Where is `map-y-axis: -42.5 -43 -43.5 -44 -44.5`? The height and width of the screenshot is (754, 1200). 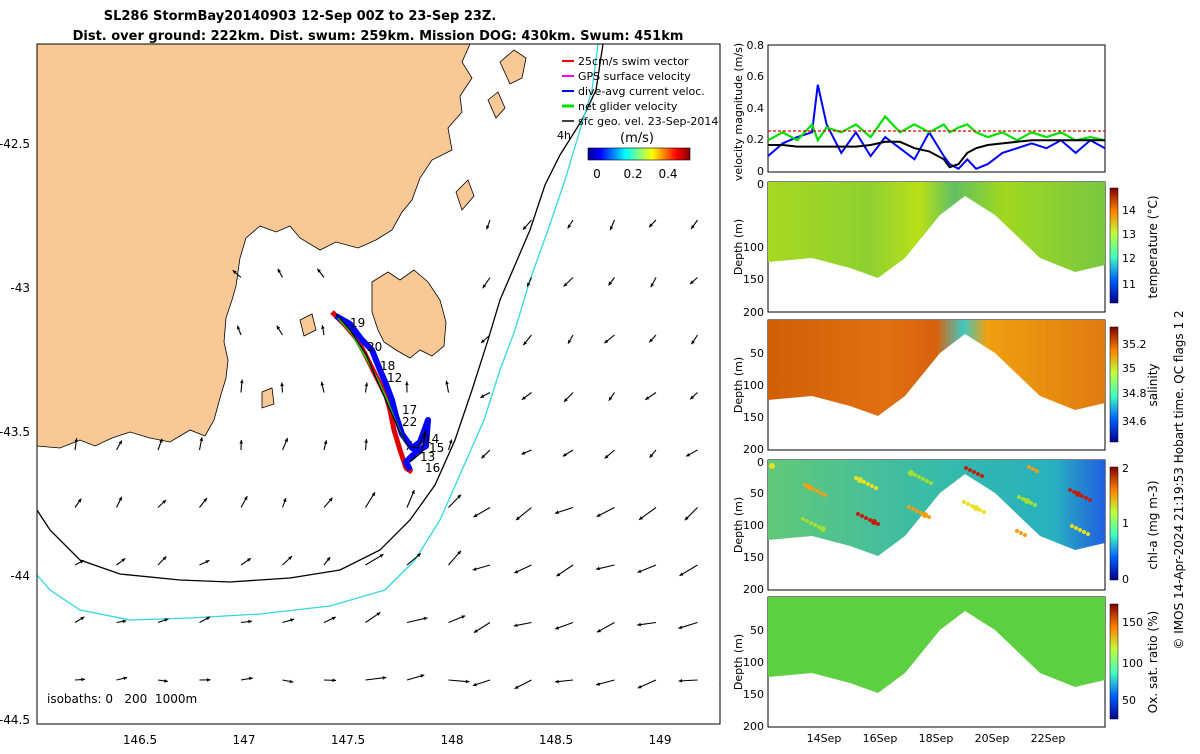
map-y-axis: -42.5 -43 -43.5 -44 -44.5 is located at coordinates (15, 432).